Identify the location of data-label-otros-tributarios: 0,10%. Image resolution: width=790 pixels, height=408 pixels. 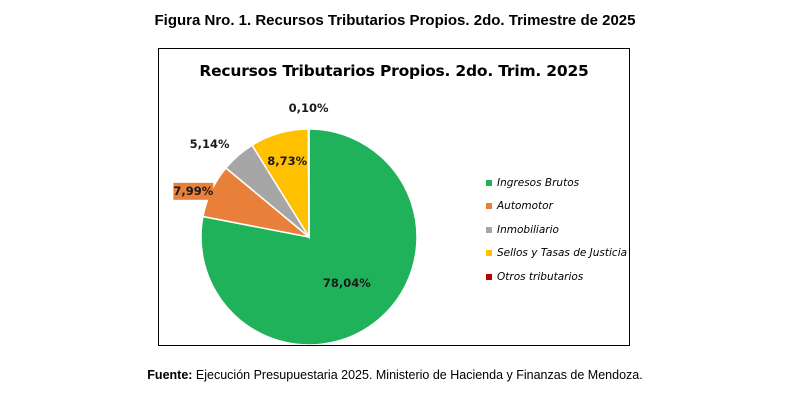
(309, 108).